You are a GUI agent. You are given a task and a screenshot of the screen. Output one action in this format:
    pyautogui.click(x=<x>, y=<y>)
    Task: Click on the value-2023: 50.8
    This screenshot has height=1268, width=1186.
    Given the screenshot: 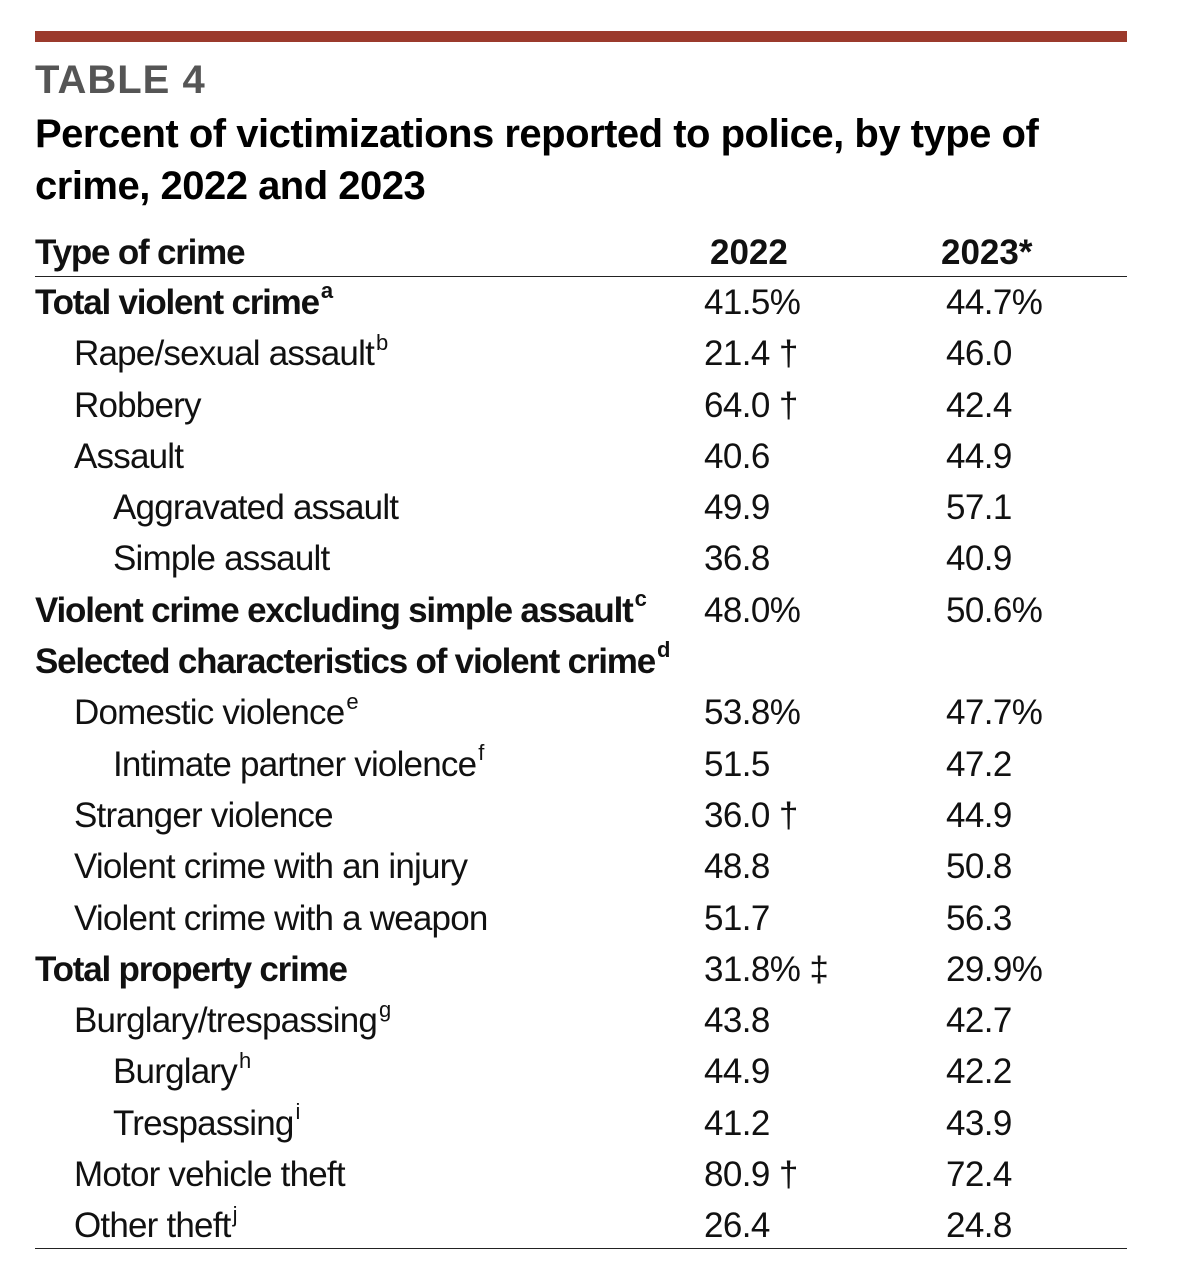 What is the action you would take?
    pyautogui.click(x=979, y=867)
    